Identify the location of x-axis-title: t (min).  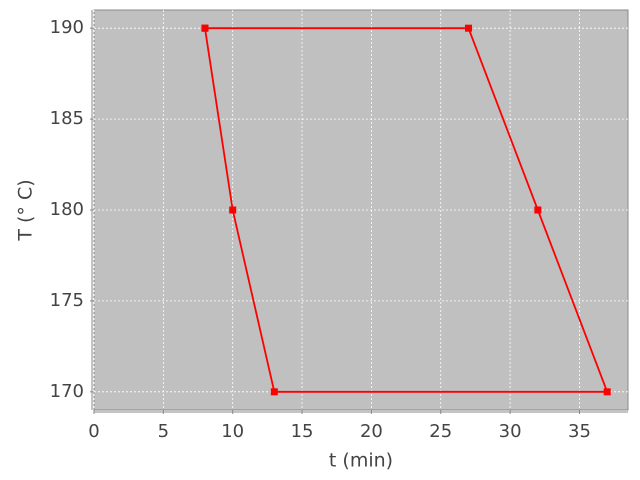
(361, 461).